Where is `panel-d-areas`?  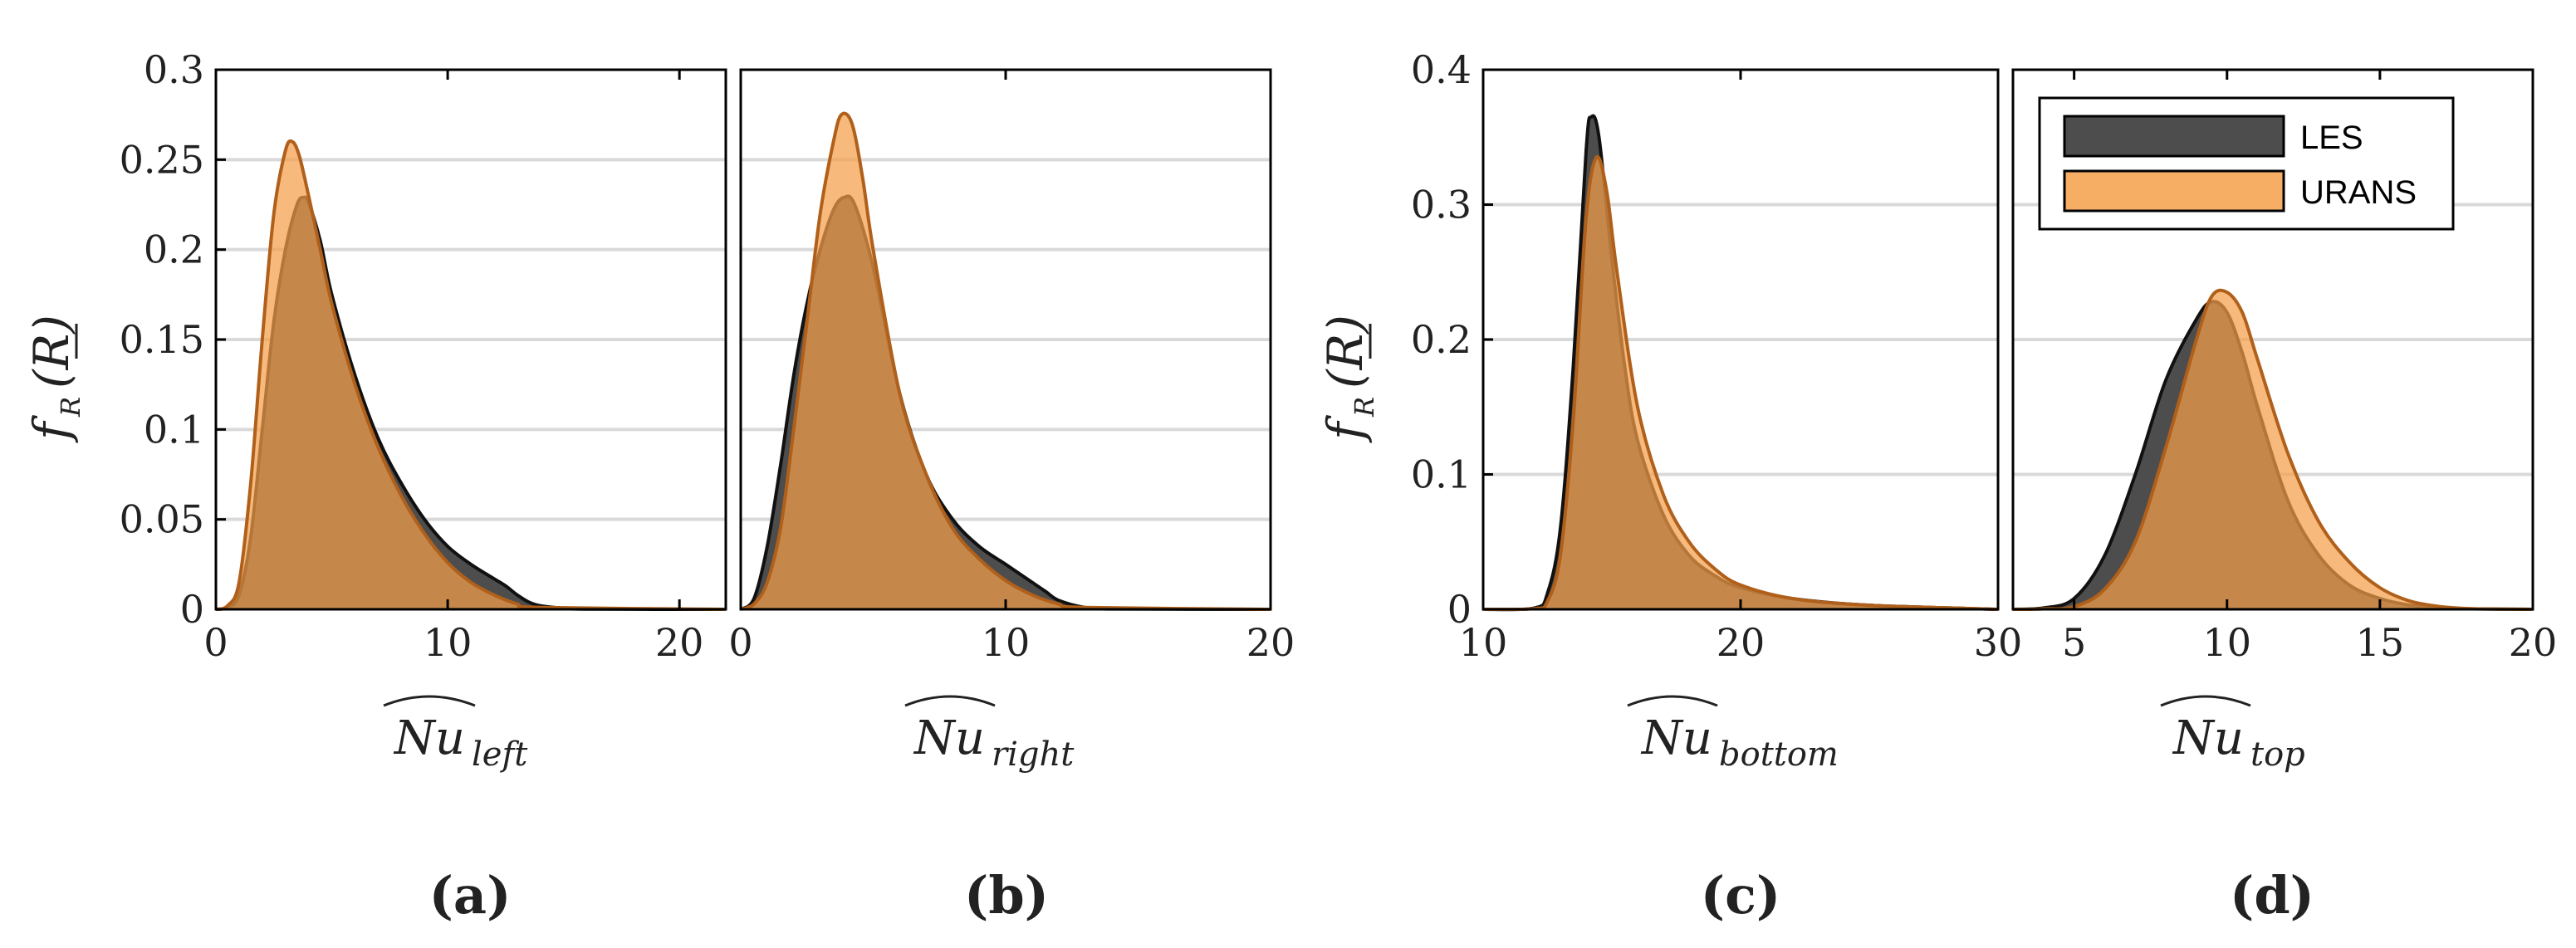
panel-d-areas is located at coordinates (2273, 450).